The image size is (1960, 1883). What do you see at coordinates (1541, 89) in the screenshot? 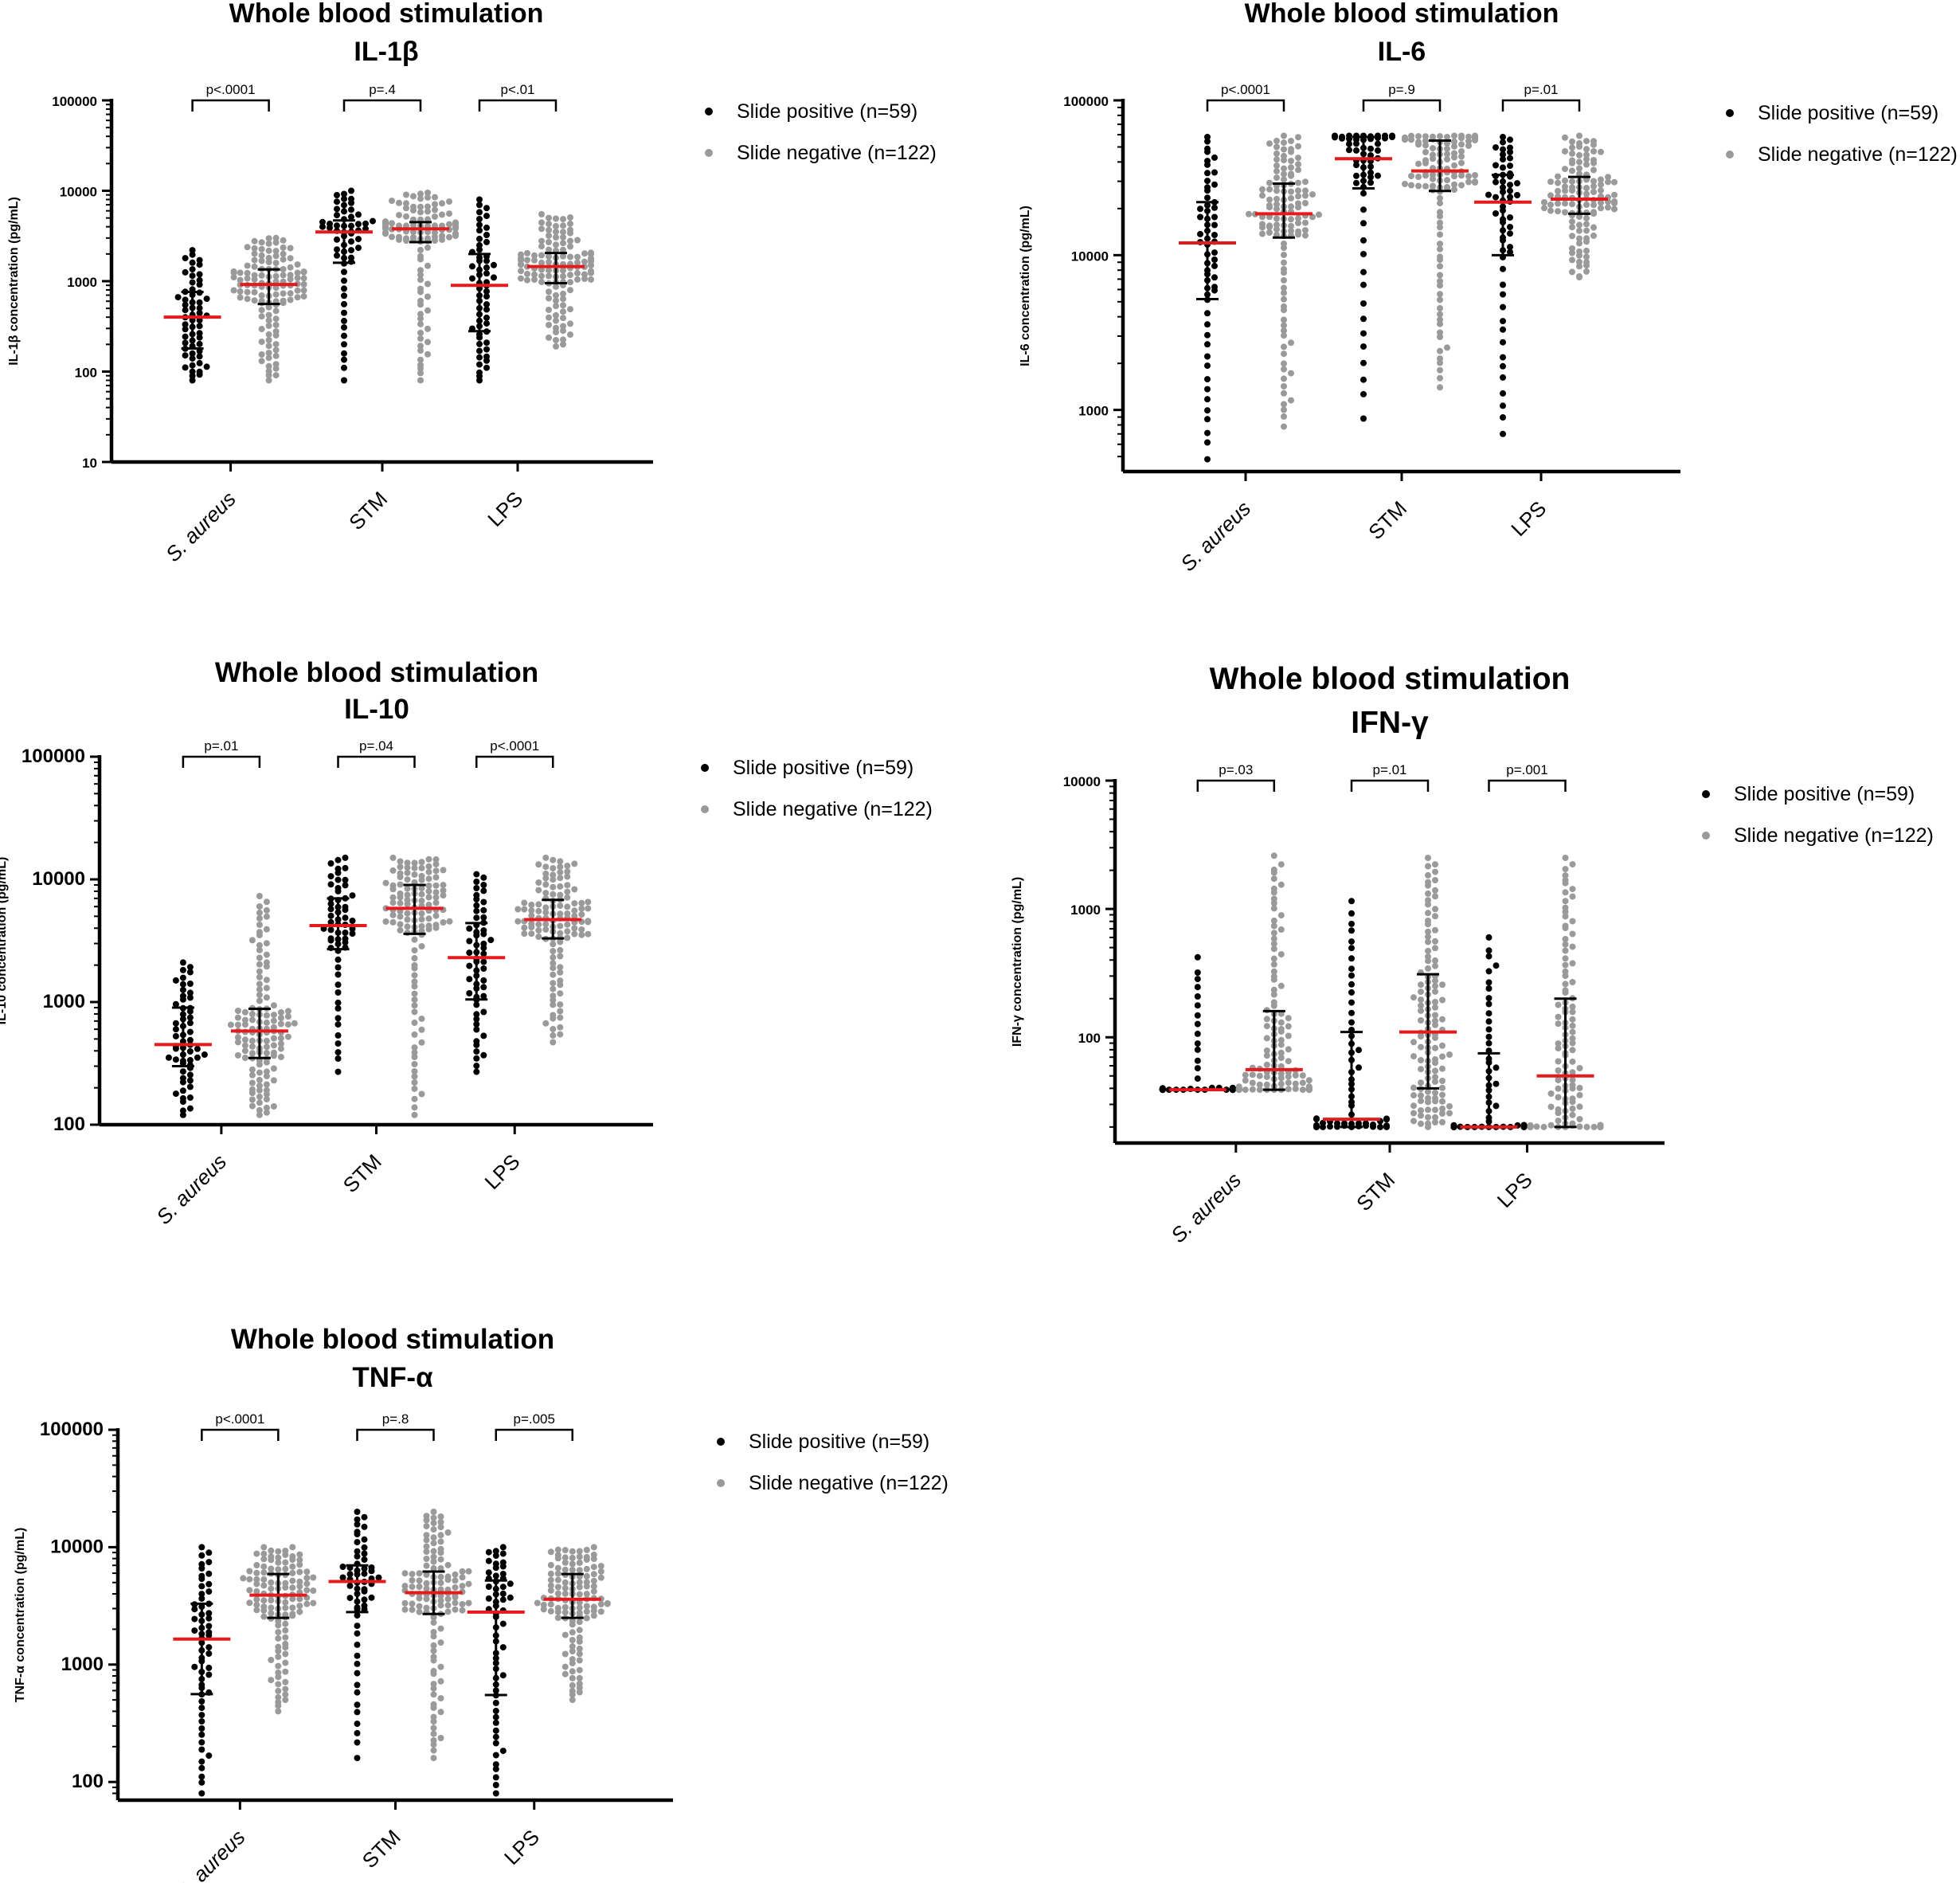
I see `p-value-label: p=.01` at bounding box center [1541, 89].